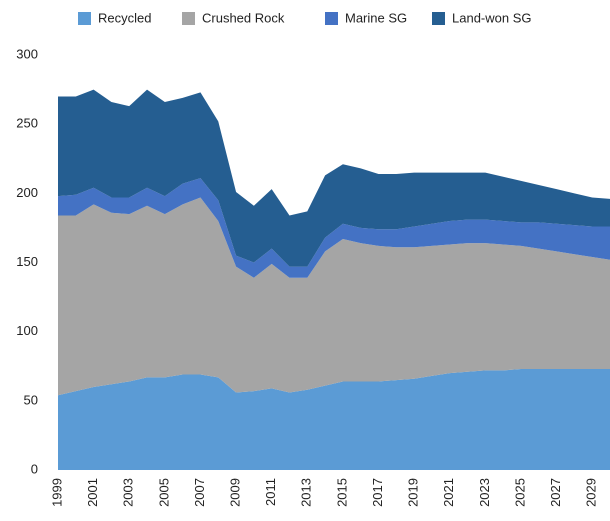  What do you see at coordinates (27, 123) in the screenshot?
I see `y-tick-label: 250` at bounding box center [27, 123].